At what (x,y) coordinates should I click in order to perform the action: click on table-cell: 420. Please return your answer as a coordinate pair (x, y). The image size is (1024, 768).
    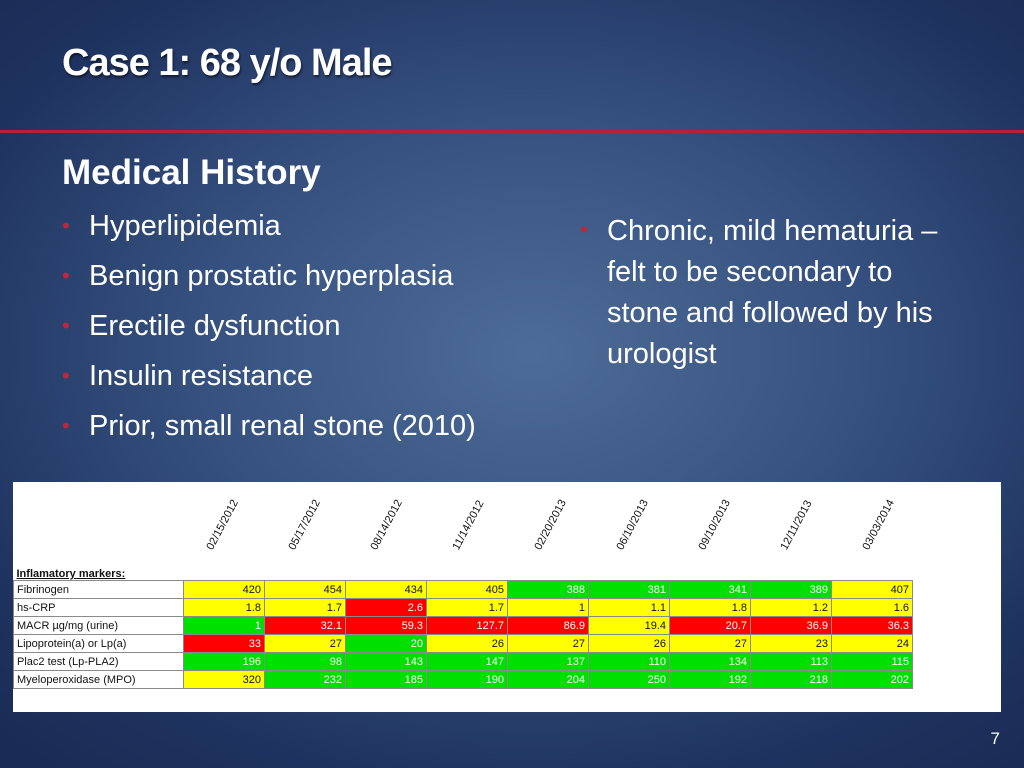
    Looking at the image, I should click on (224, 589).